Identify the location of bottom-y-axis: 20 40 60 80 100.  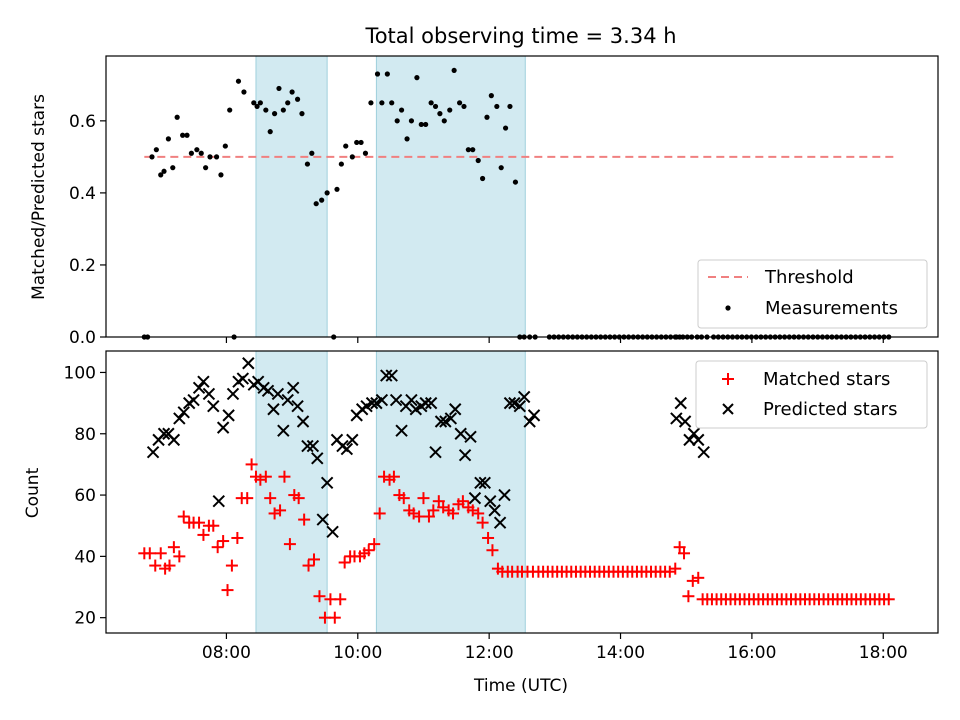
(85, 496).